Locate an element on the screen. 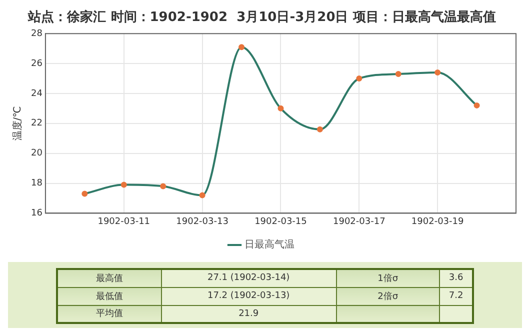 This screenshot has height=332, width=530. y-tick-label: 20 is located at coordinates (37, 153).